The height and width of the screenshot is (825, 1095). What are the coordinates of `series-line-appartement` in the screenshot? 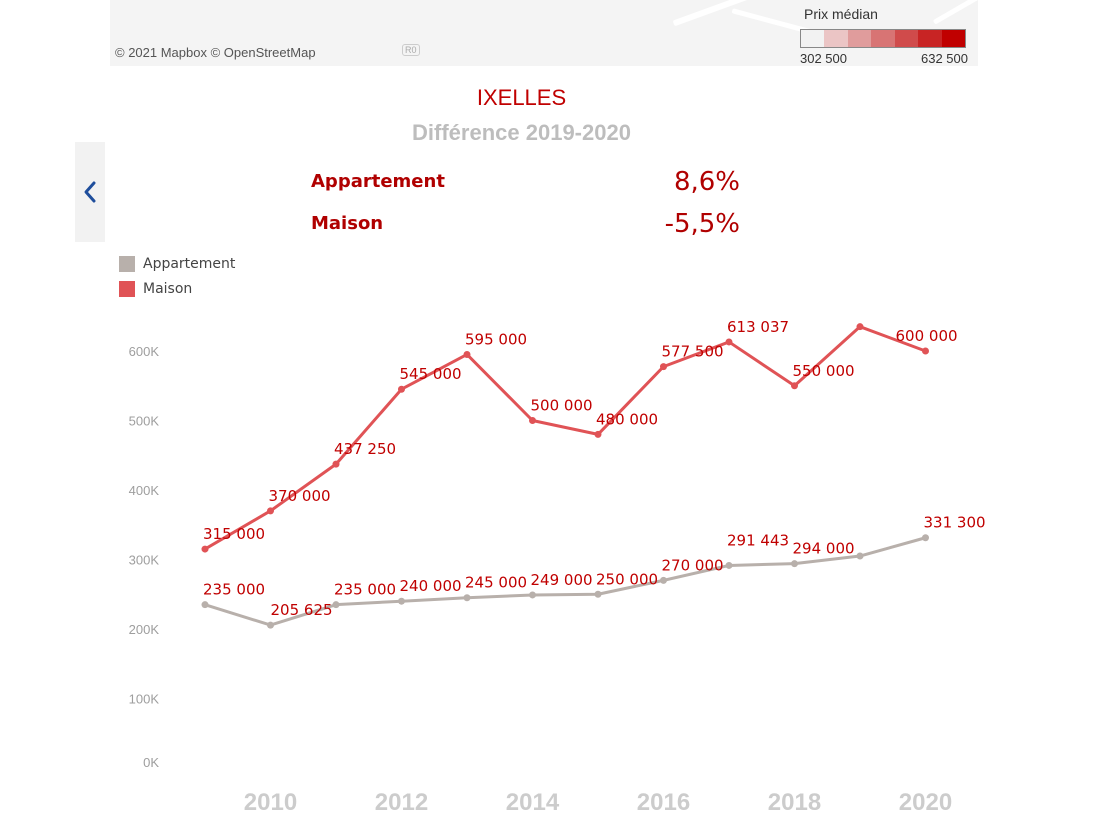 It's located at (565, 581).